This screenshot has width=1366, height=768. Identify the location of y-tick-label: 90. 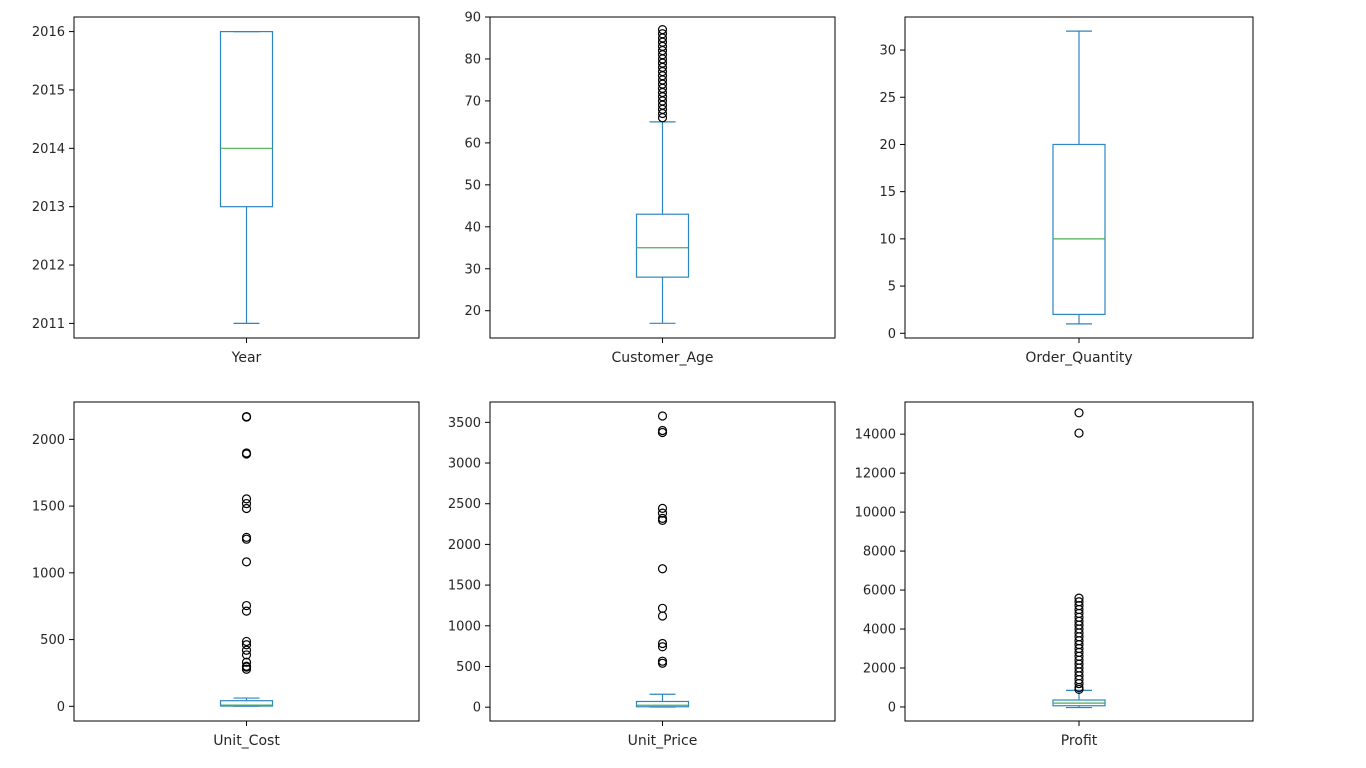
(472, 18).